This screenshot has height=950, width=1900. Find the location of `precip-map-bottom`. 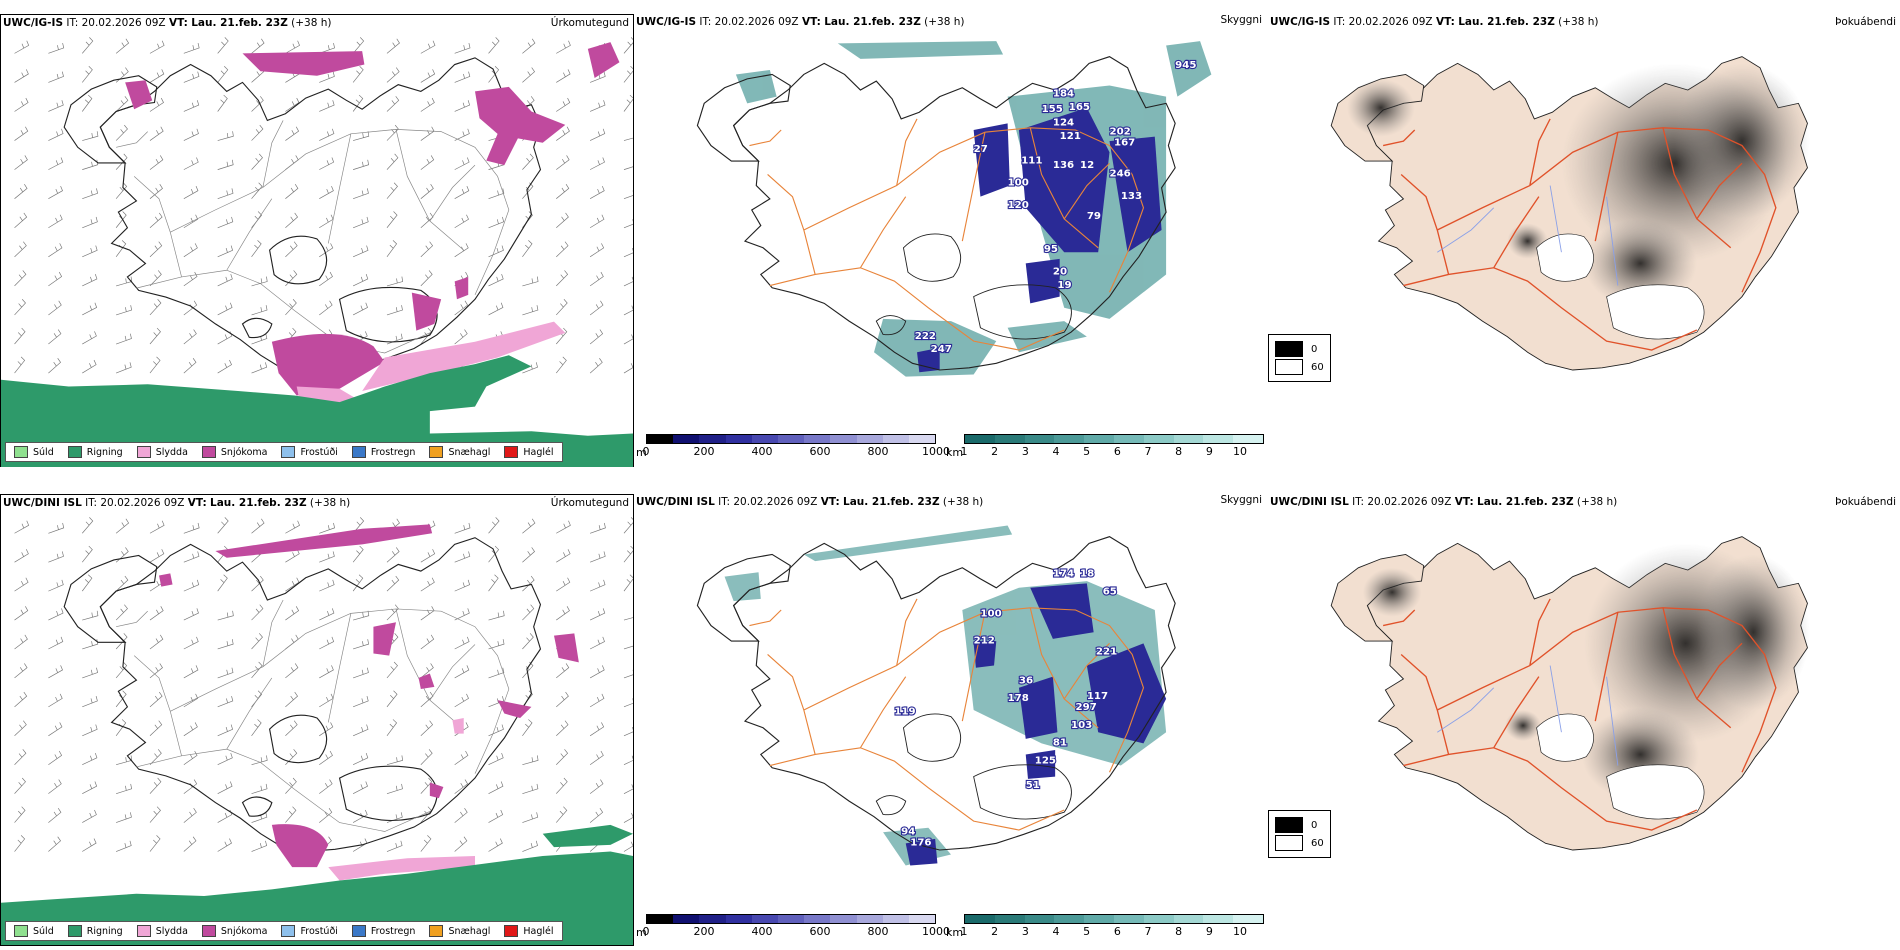

precip-map-bottom is located at coordinates (317, 731).